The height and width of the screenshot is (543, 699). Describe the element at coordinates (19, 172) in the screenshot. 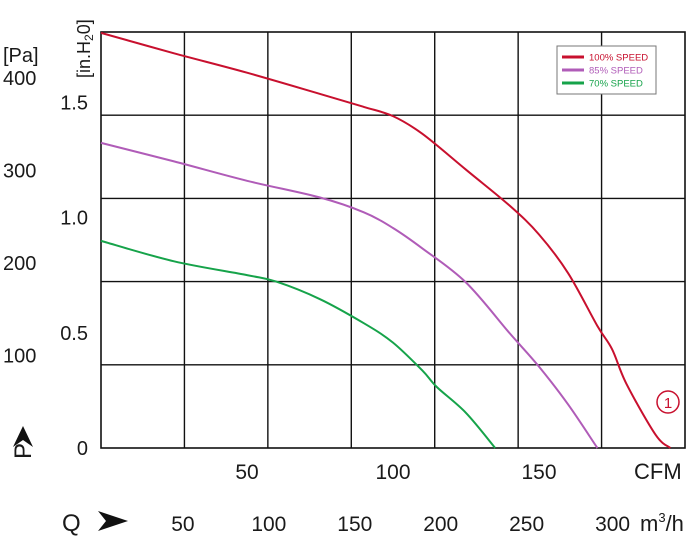

I see `pa-tick-label: 300` at that location.